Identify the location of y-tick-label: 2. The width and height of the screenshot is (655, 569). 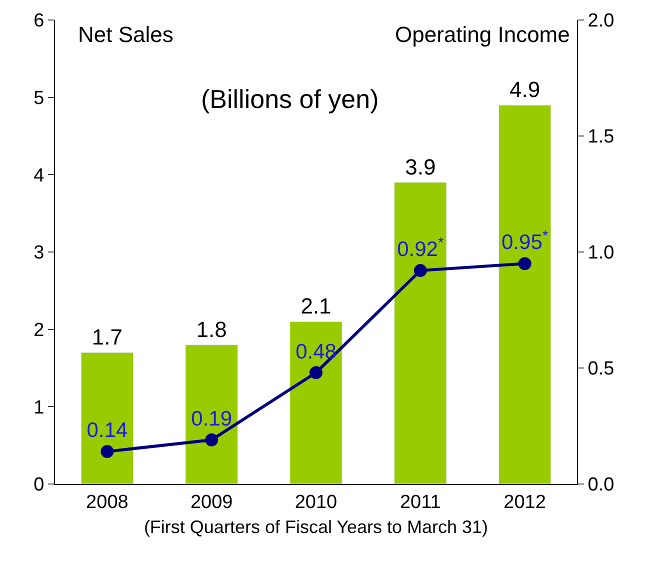
(39, 330).